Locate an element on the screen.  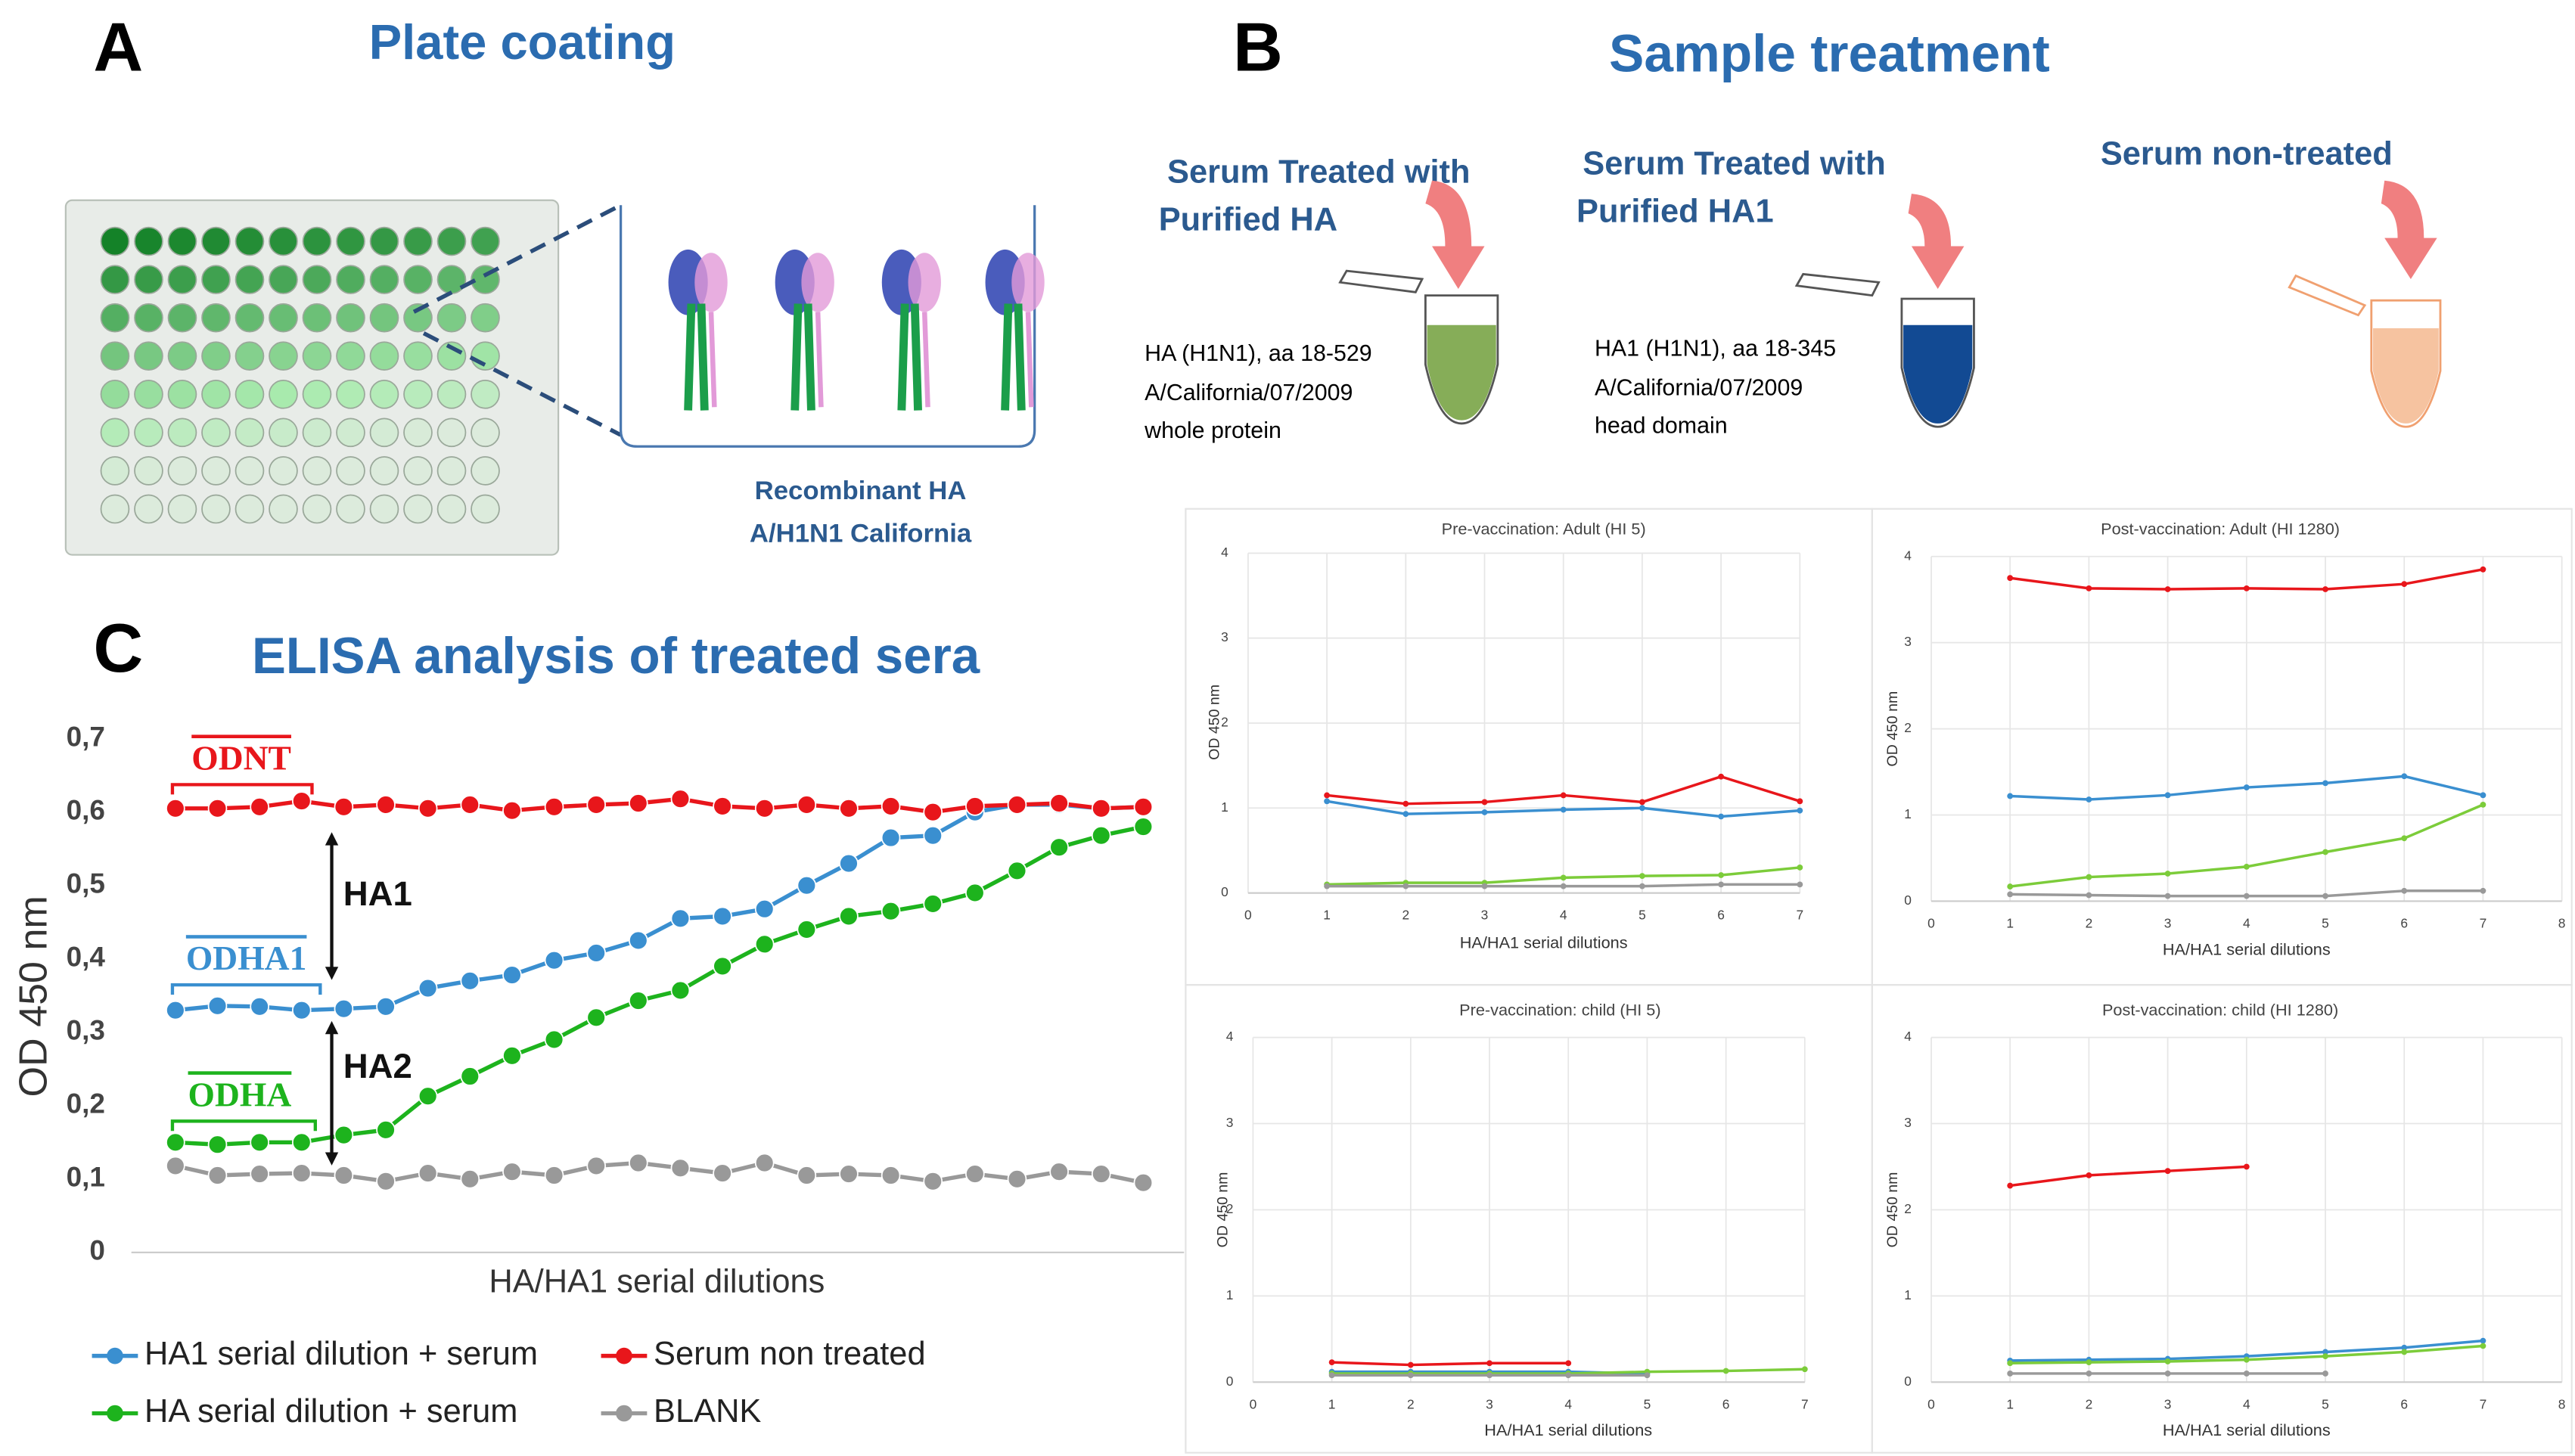
bracket is located at coordinates (243, 1125).